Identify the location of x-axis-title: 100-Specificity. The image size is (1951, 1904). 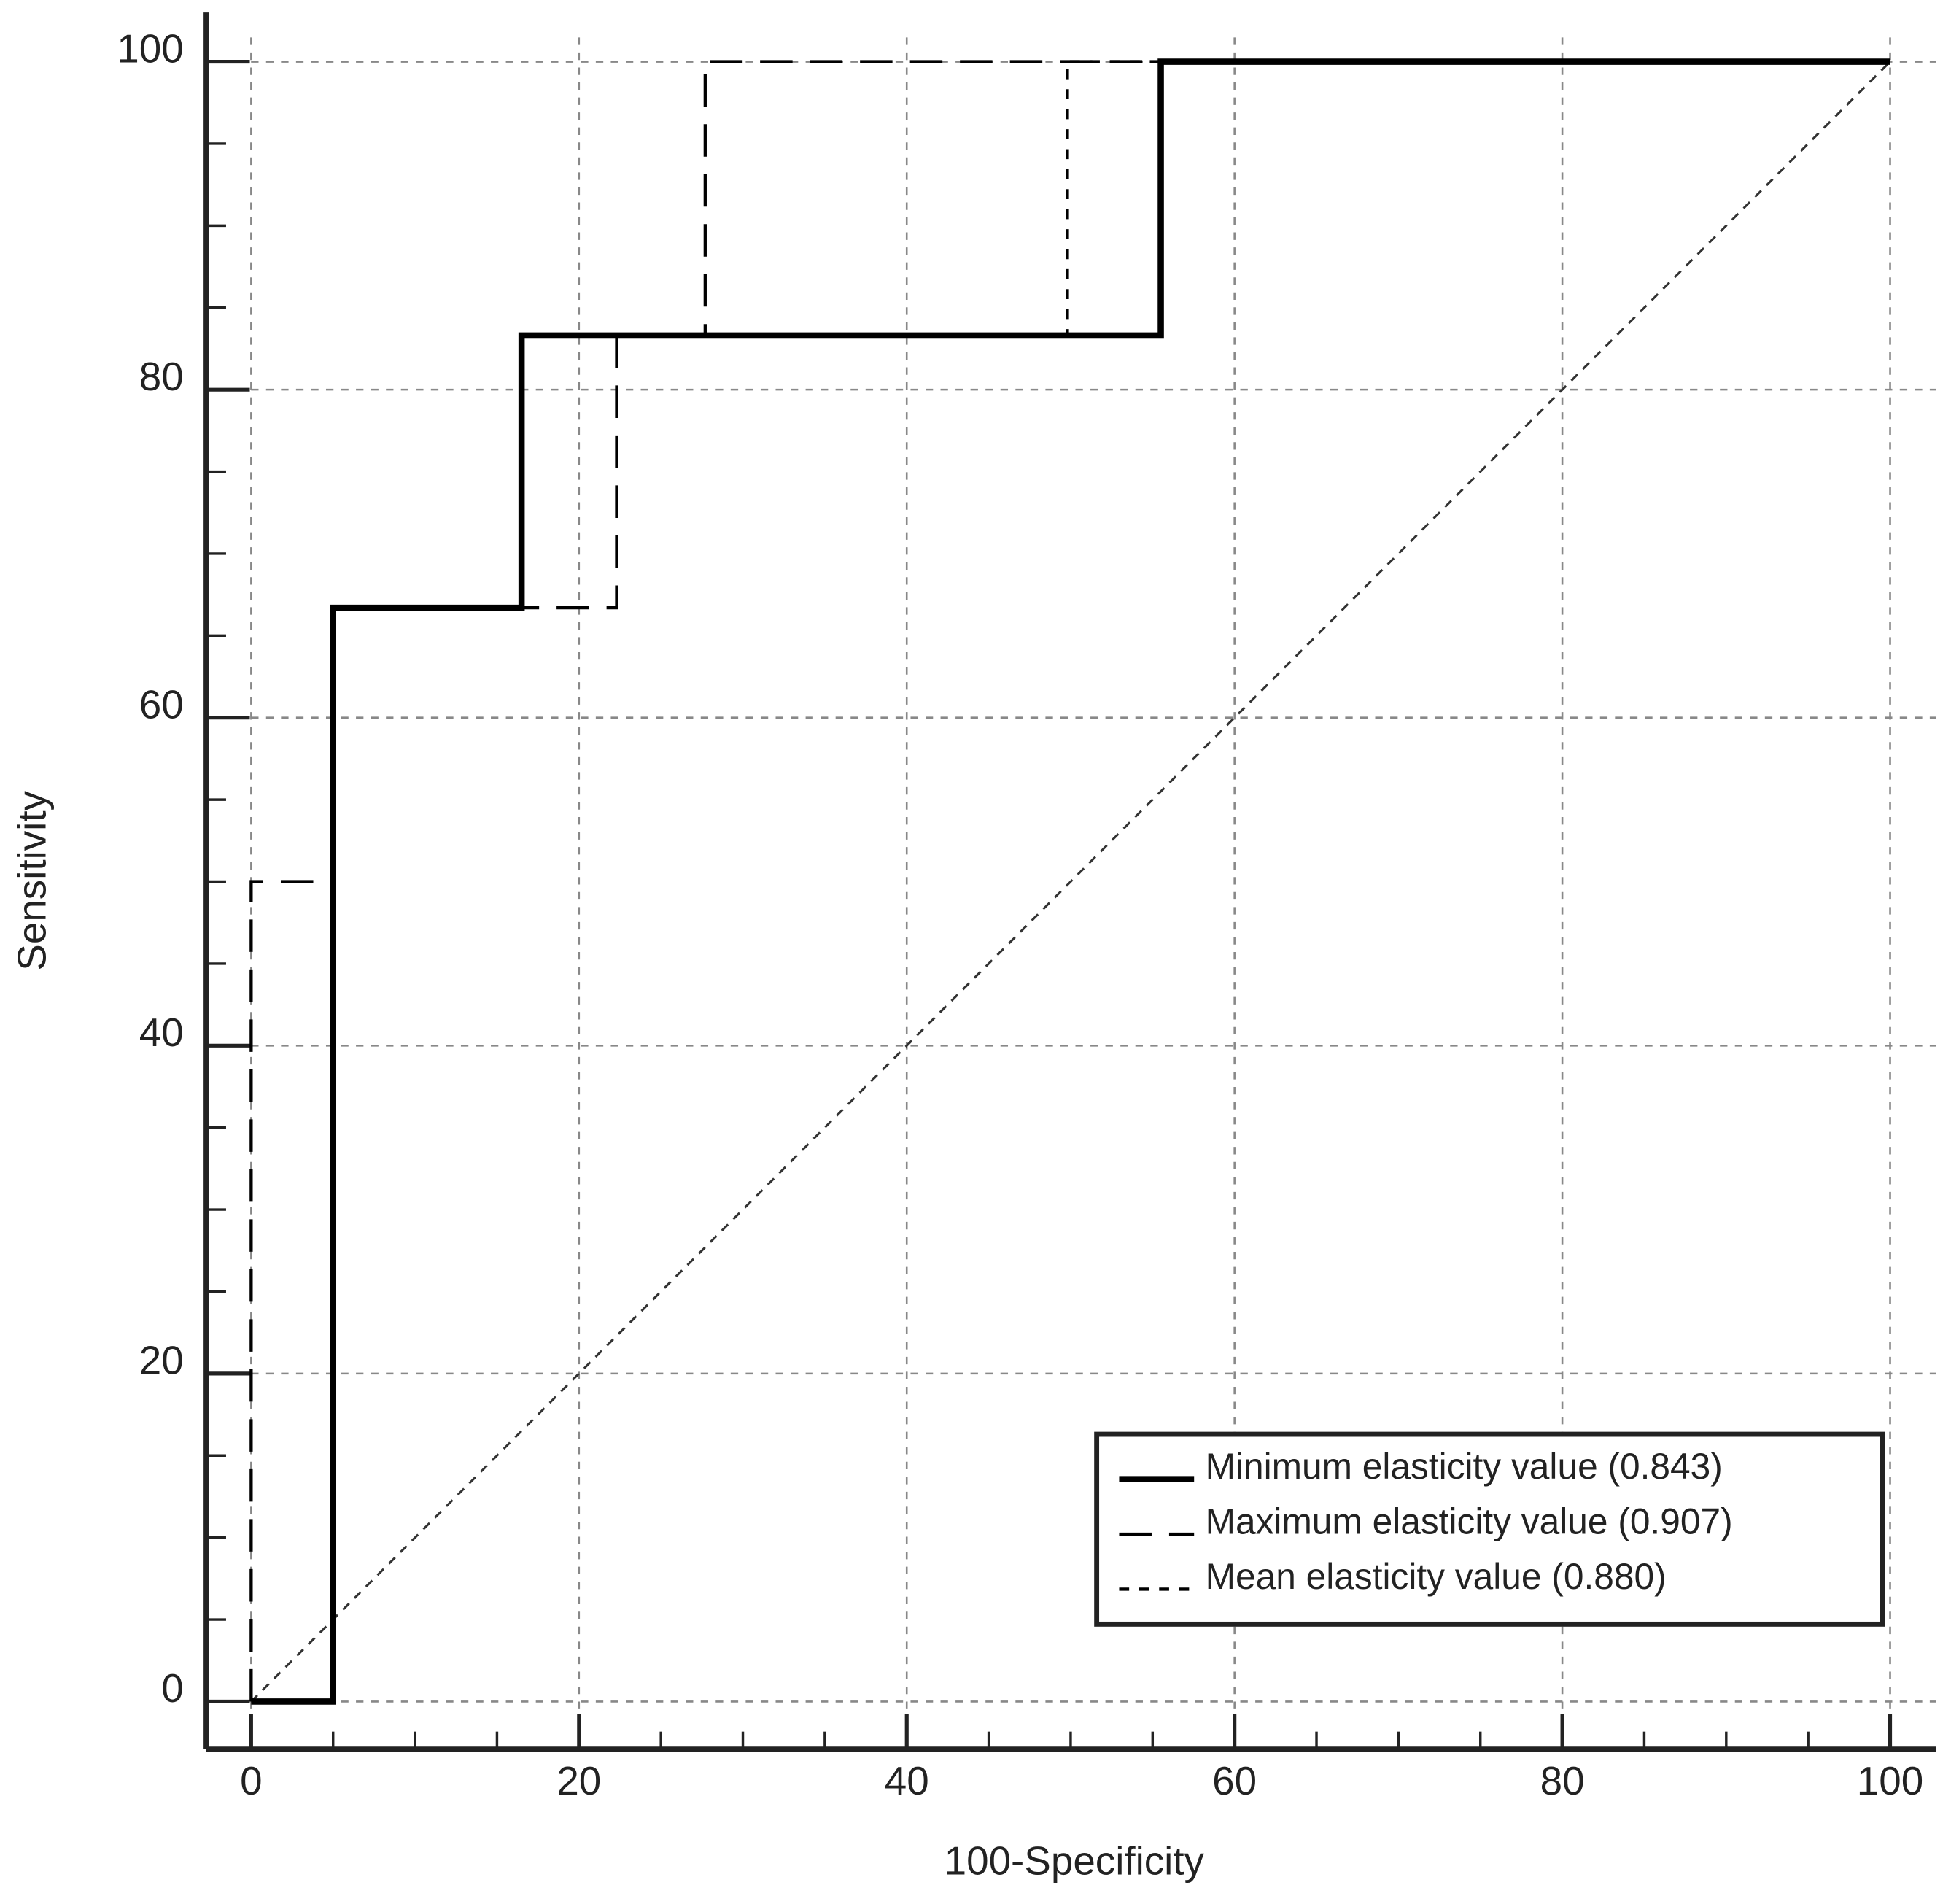
(1075, 1861).